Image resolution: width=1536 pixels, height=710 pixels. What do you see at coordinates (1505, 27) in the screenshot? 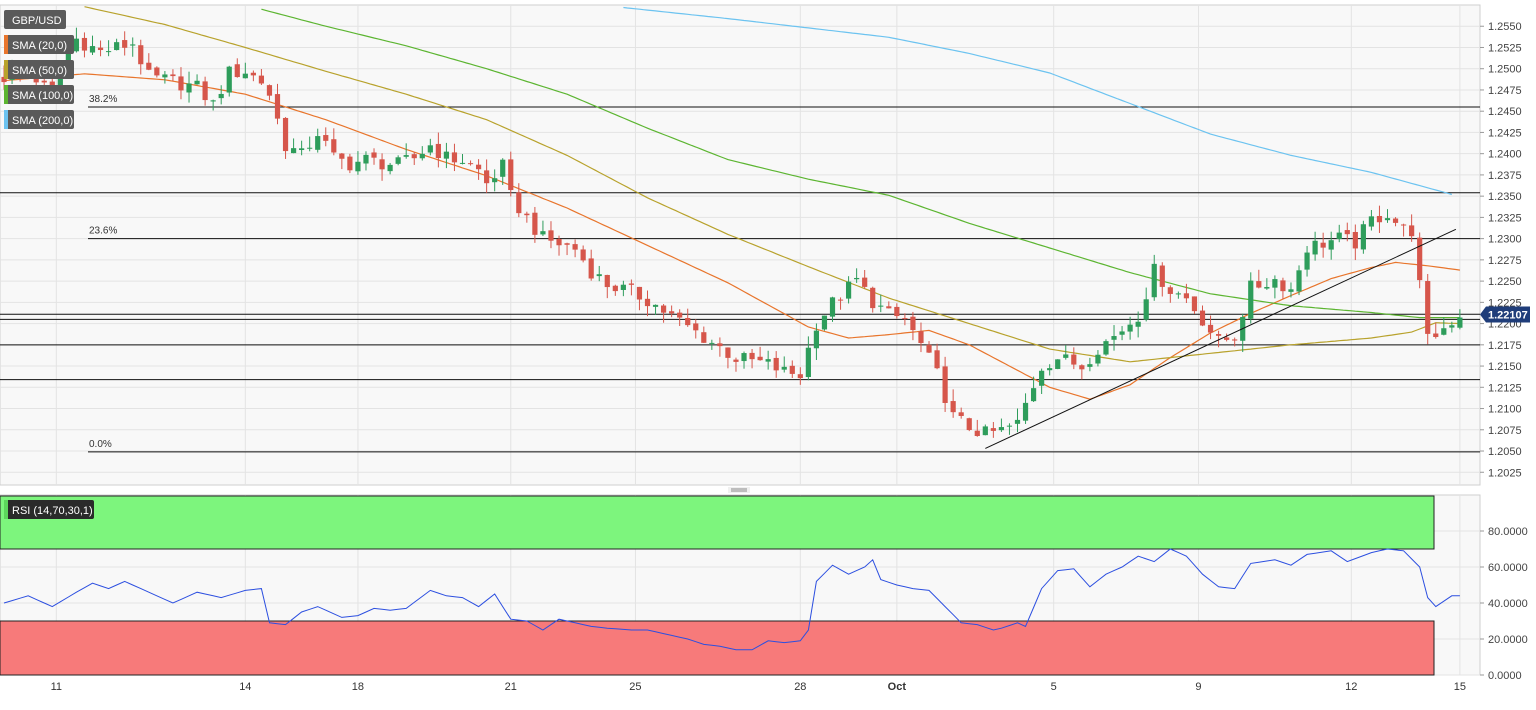
I see `price-tick-label: 1.2550` at bounding box center [1505, 27].